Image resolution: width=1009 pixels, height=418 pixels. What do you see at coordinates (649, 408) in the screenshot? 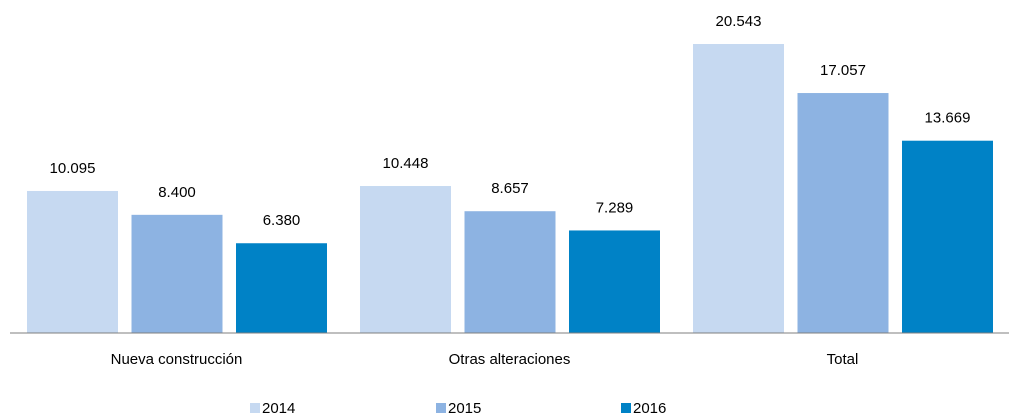
I see `legend-label: 2016` at bounding box center [649, 408].